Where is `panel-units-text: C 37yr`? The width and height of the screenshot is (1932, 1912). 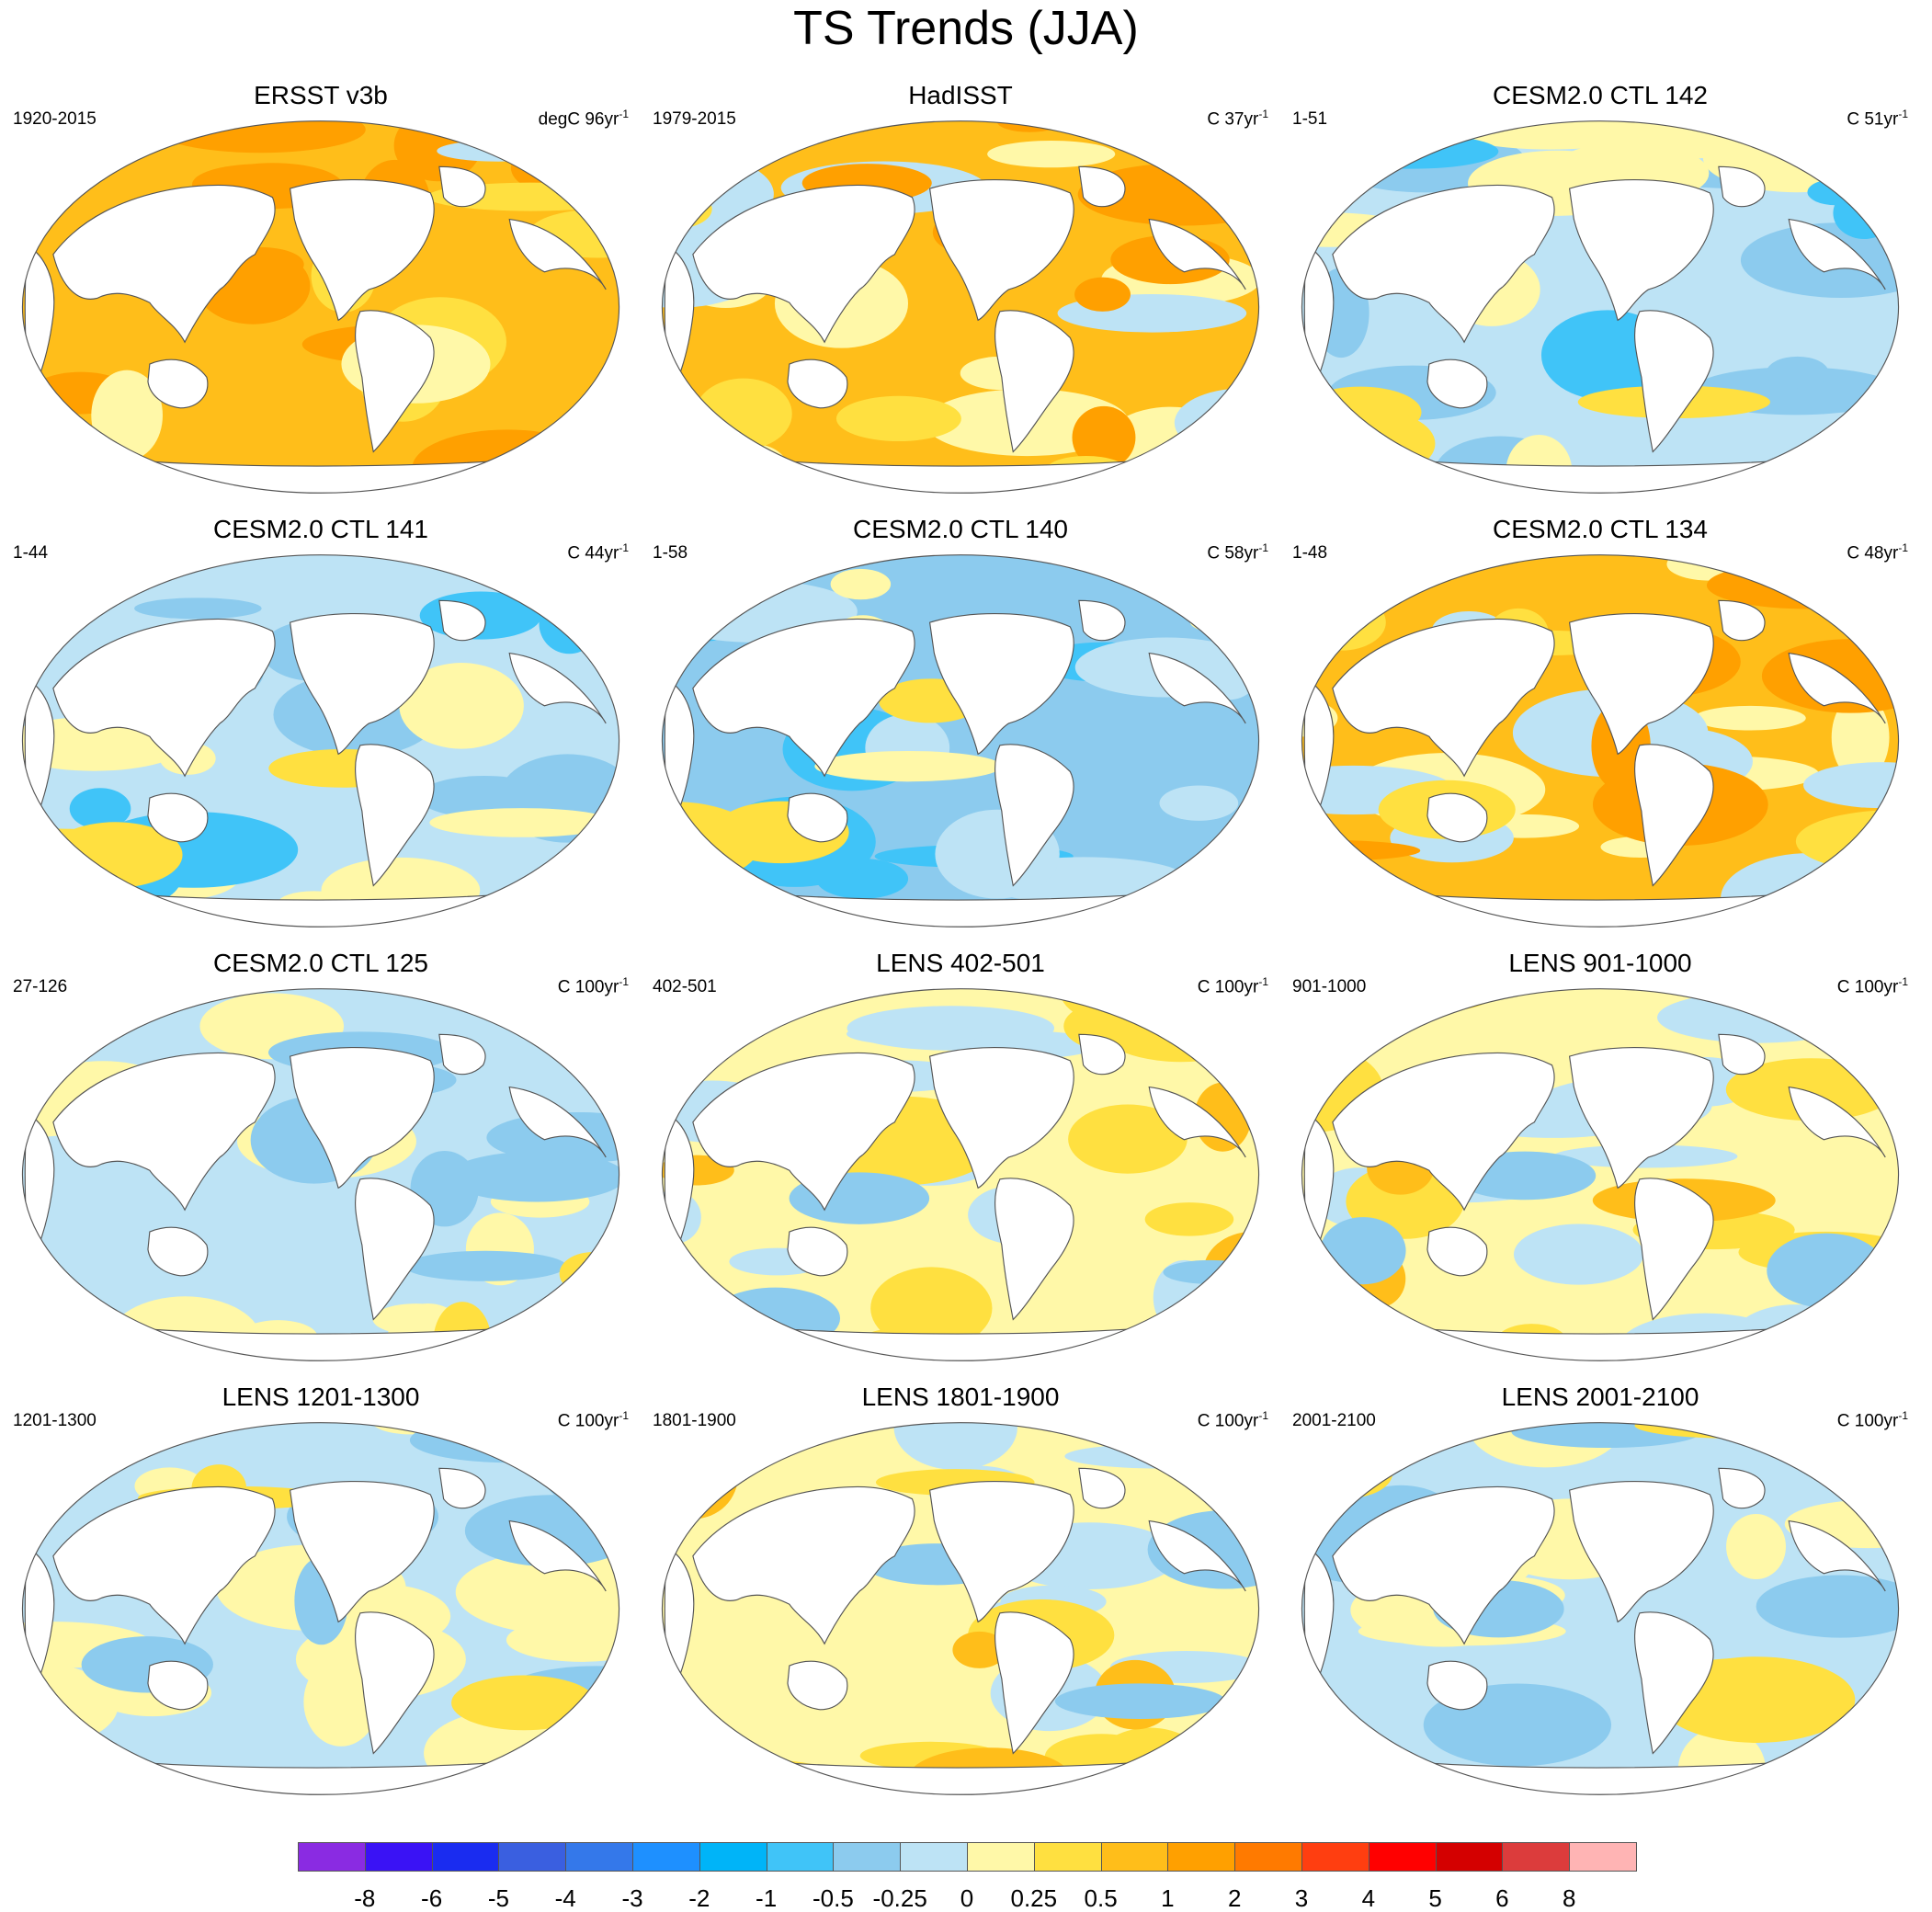 panel-units-text: C 37yr is located at coordinates (1233, 119).